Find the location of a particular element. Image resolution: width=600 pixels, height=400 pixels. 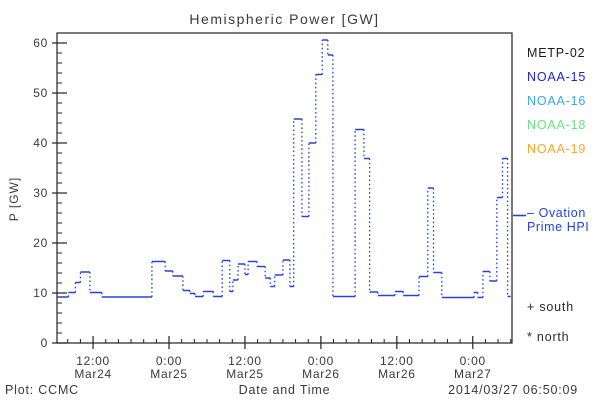

y-tick-label: 0 is located at coordinates (44, 343).